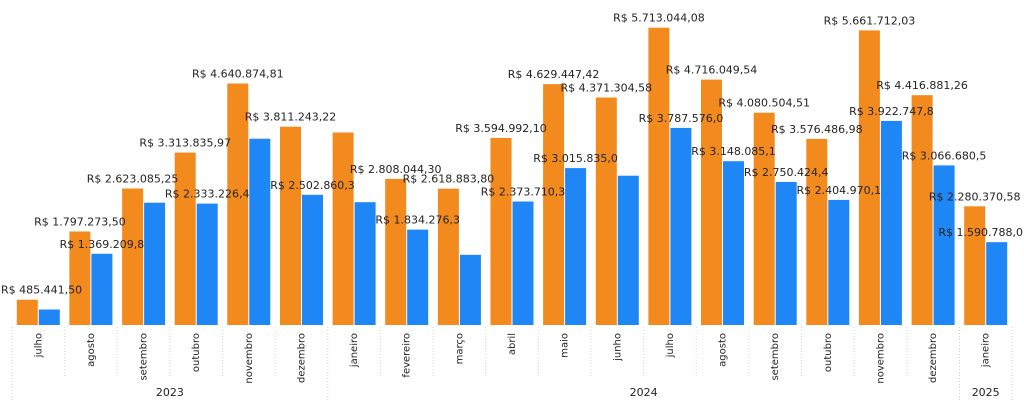 Image resolution: width=1024 pixels, height=406 pixels. What do you see at coordinates (449, 179) in the screenshot?
I see `data-label-series-1-9: R$ 2.618.883,80` at bounding box center [449, 179].